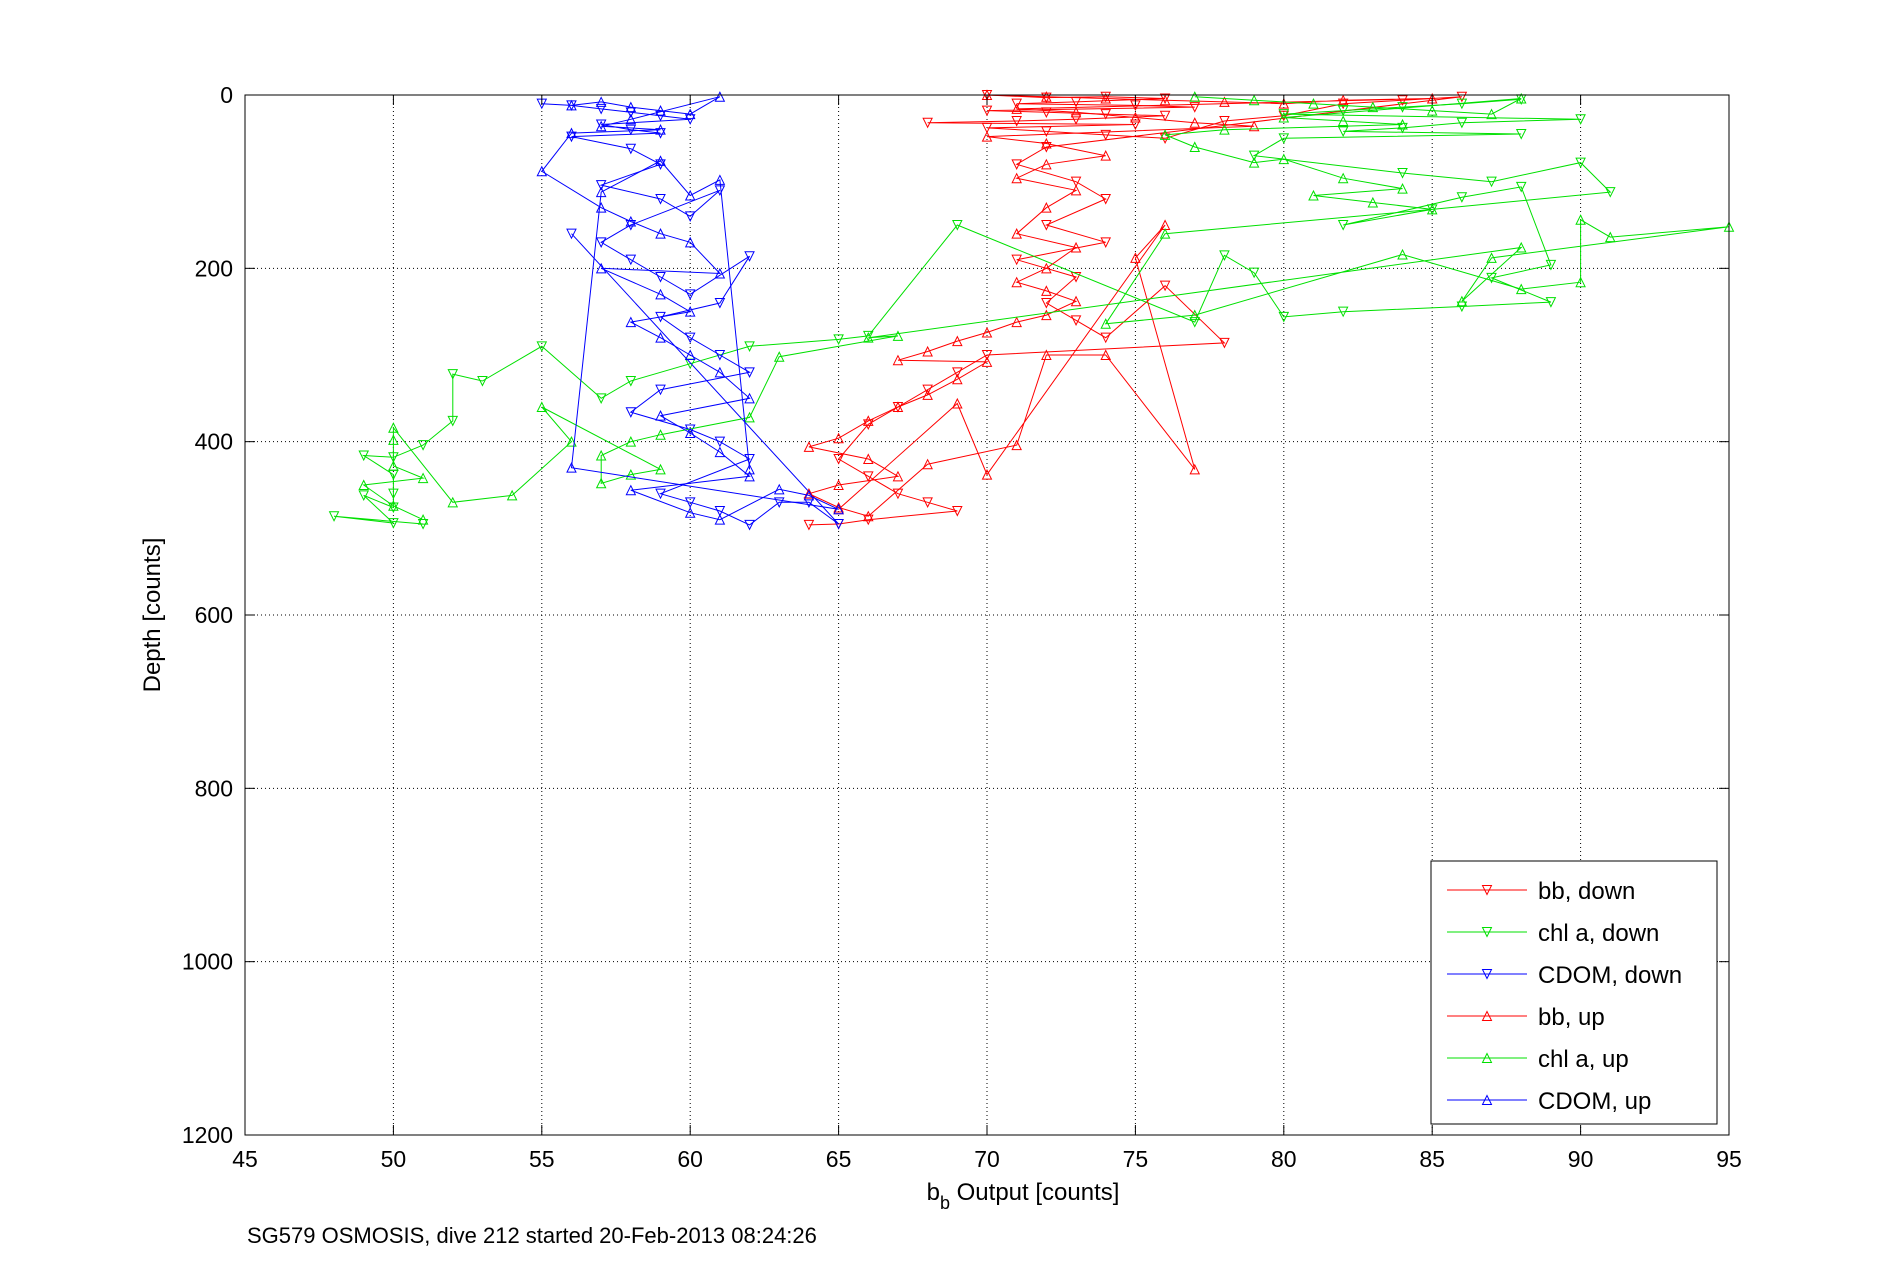  Describe the element at coordinates (690, 314) in the screenshot. I see `series-cdom-down` at that location.